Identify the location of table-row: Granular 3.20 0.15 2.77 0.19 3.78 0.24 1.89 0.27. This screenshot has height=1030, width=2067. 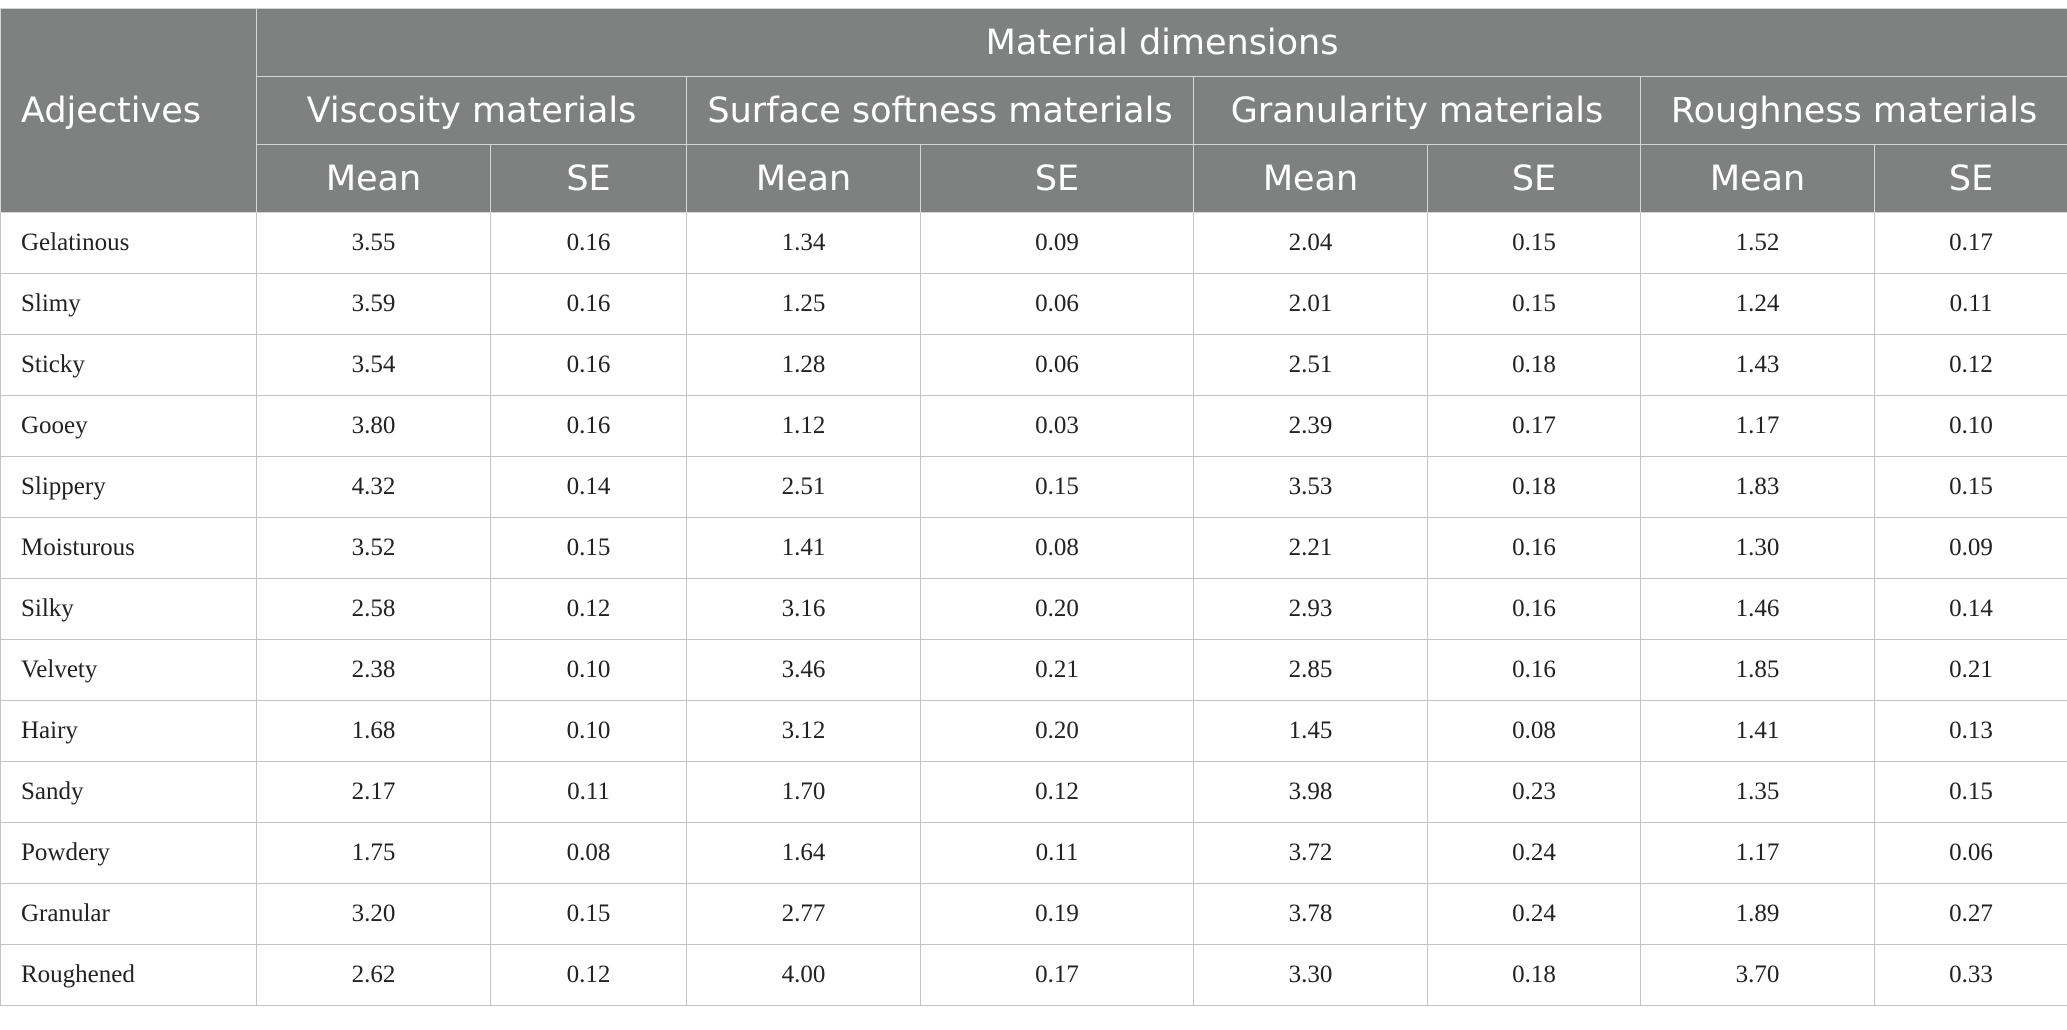
(1033, 914).